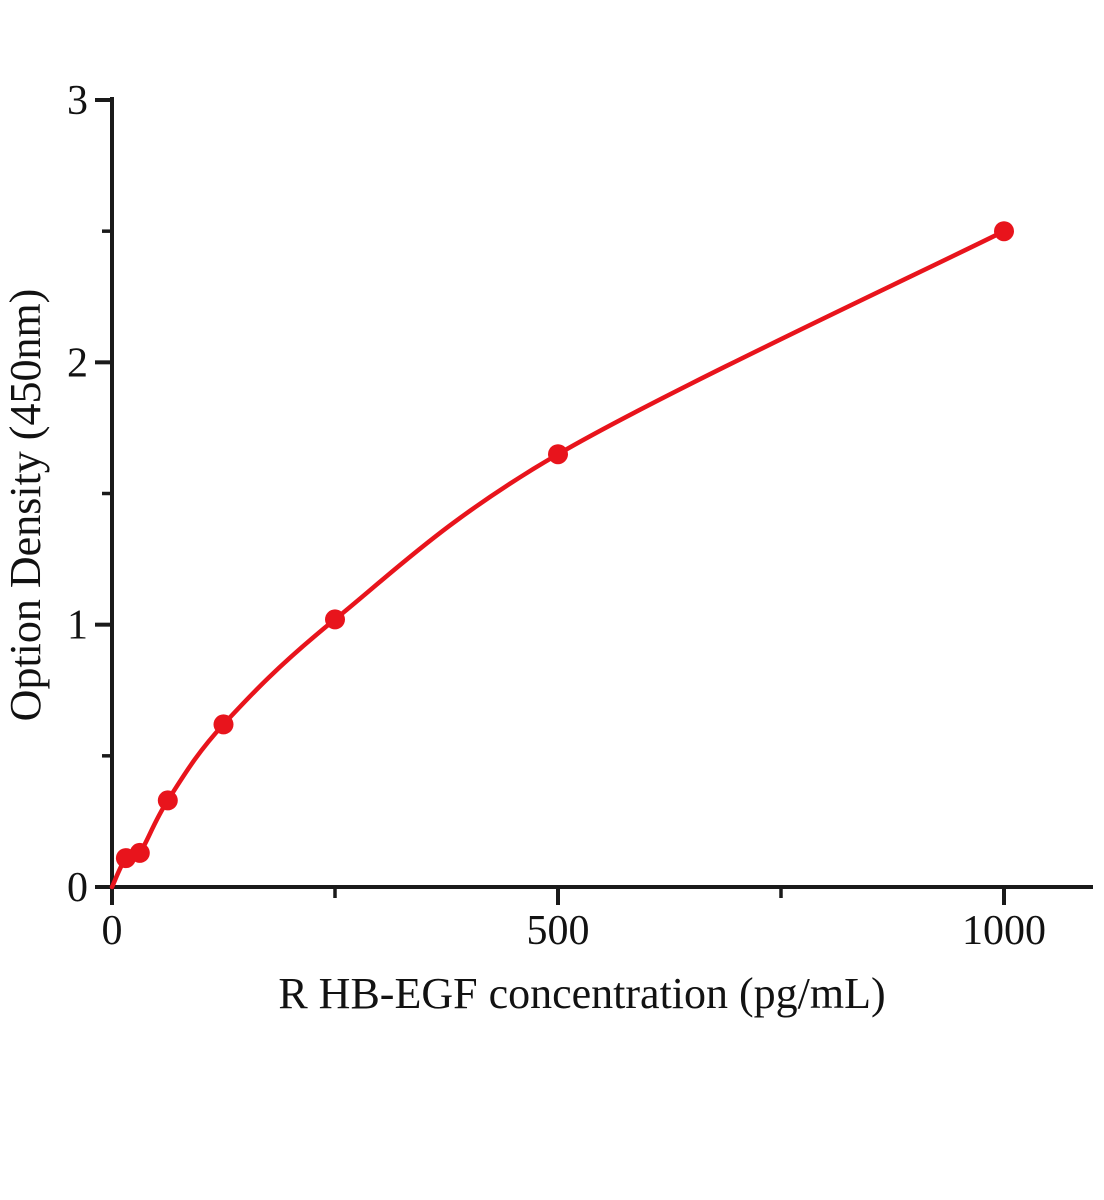 The height and width of the screenshot is (1200, 1104). I want to click on x-tick-label: 500, so click(558, 931).